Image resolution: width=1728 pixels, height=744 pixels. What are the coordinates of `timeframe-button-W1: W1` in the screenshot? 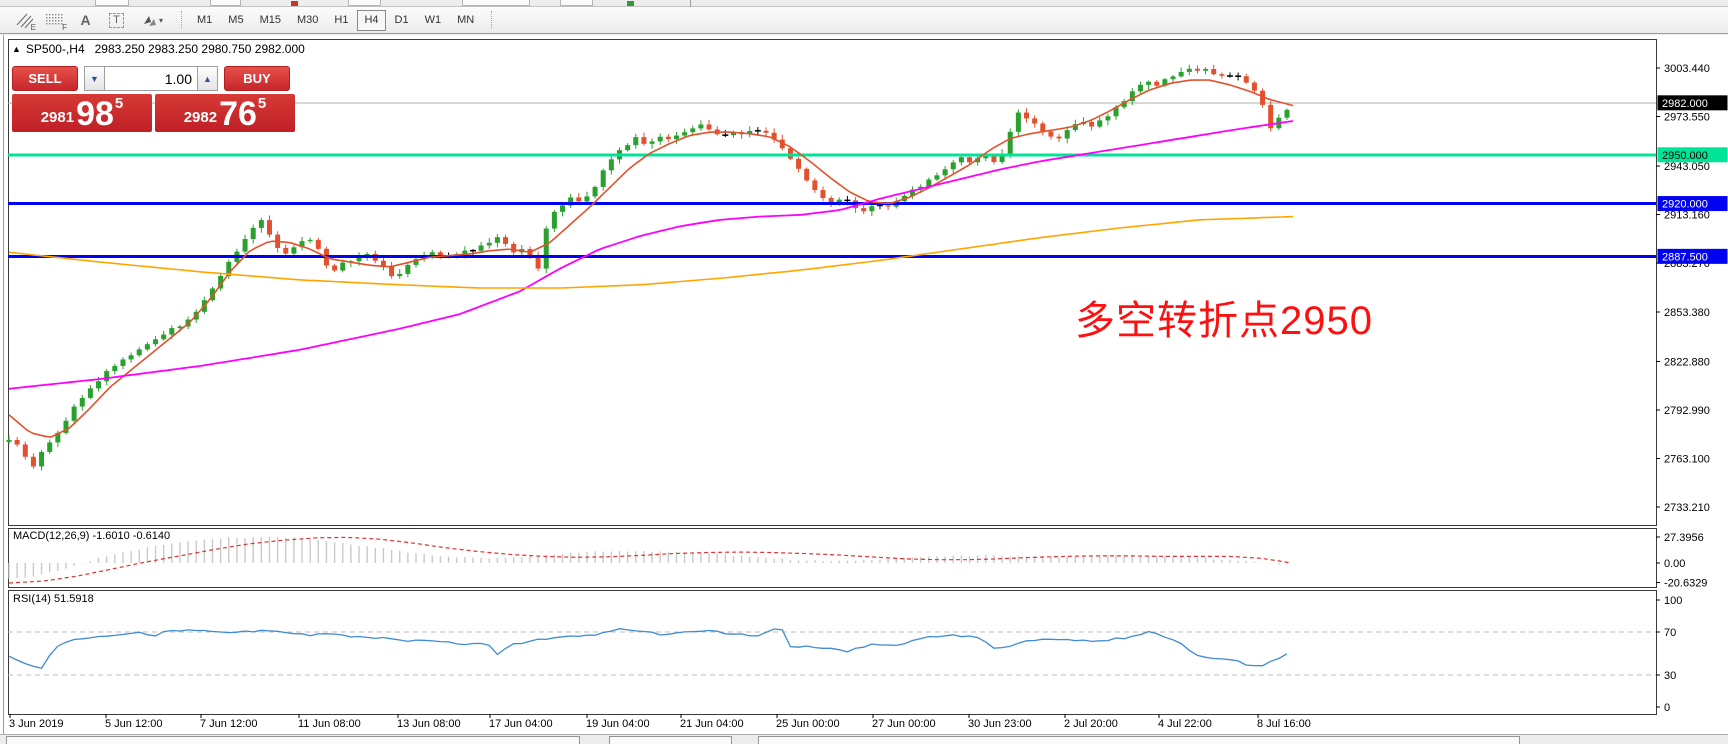 It's located at (433, 20).